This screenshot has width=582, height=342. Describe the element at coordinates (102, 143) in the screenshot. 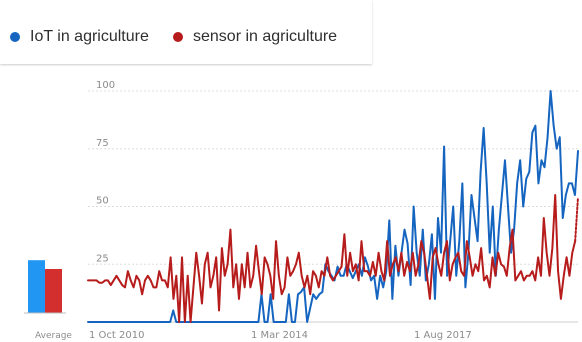

I see `y-tick-label: 75` at that location.